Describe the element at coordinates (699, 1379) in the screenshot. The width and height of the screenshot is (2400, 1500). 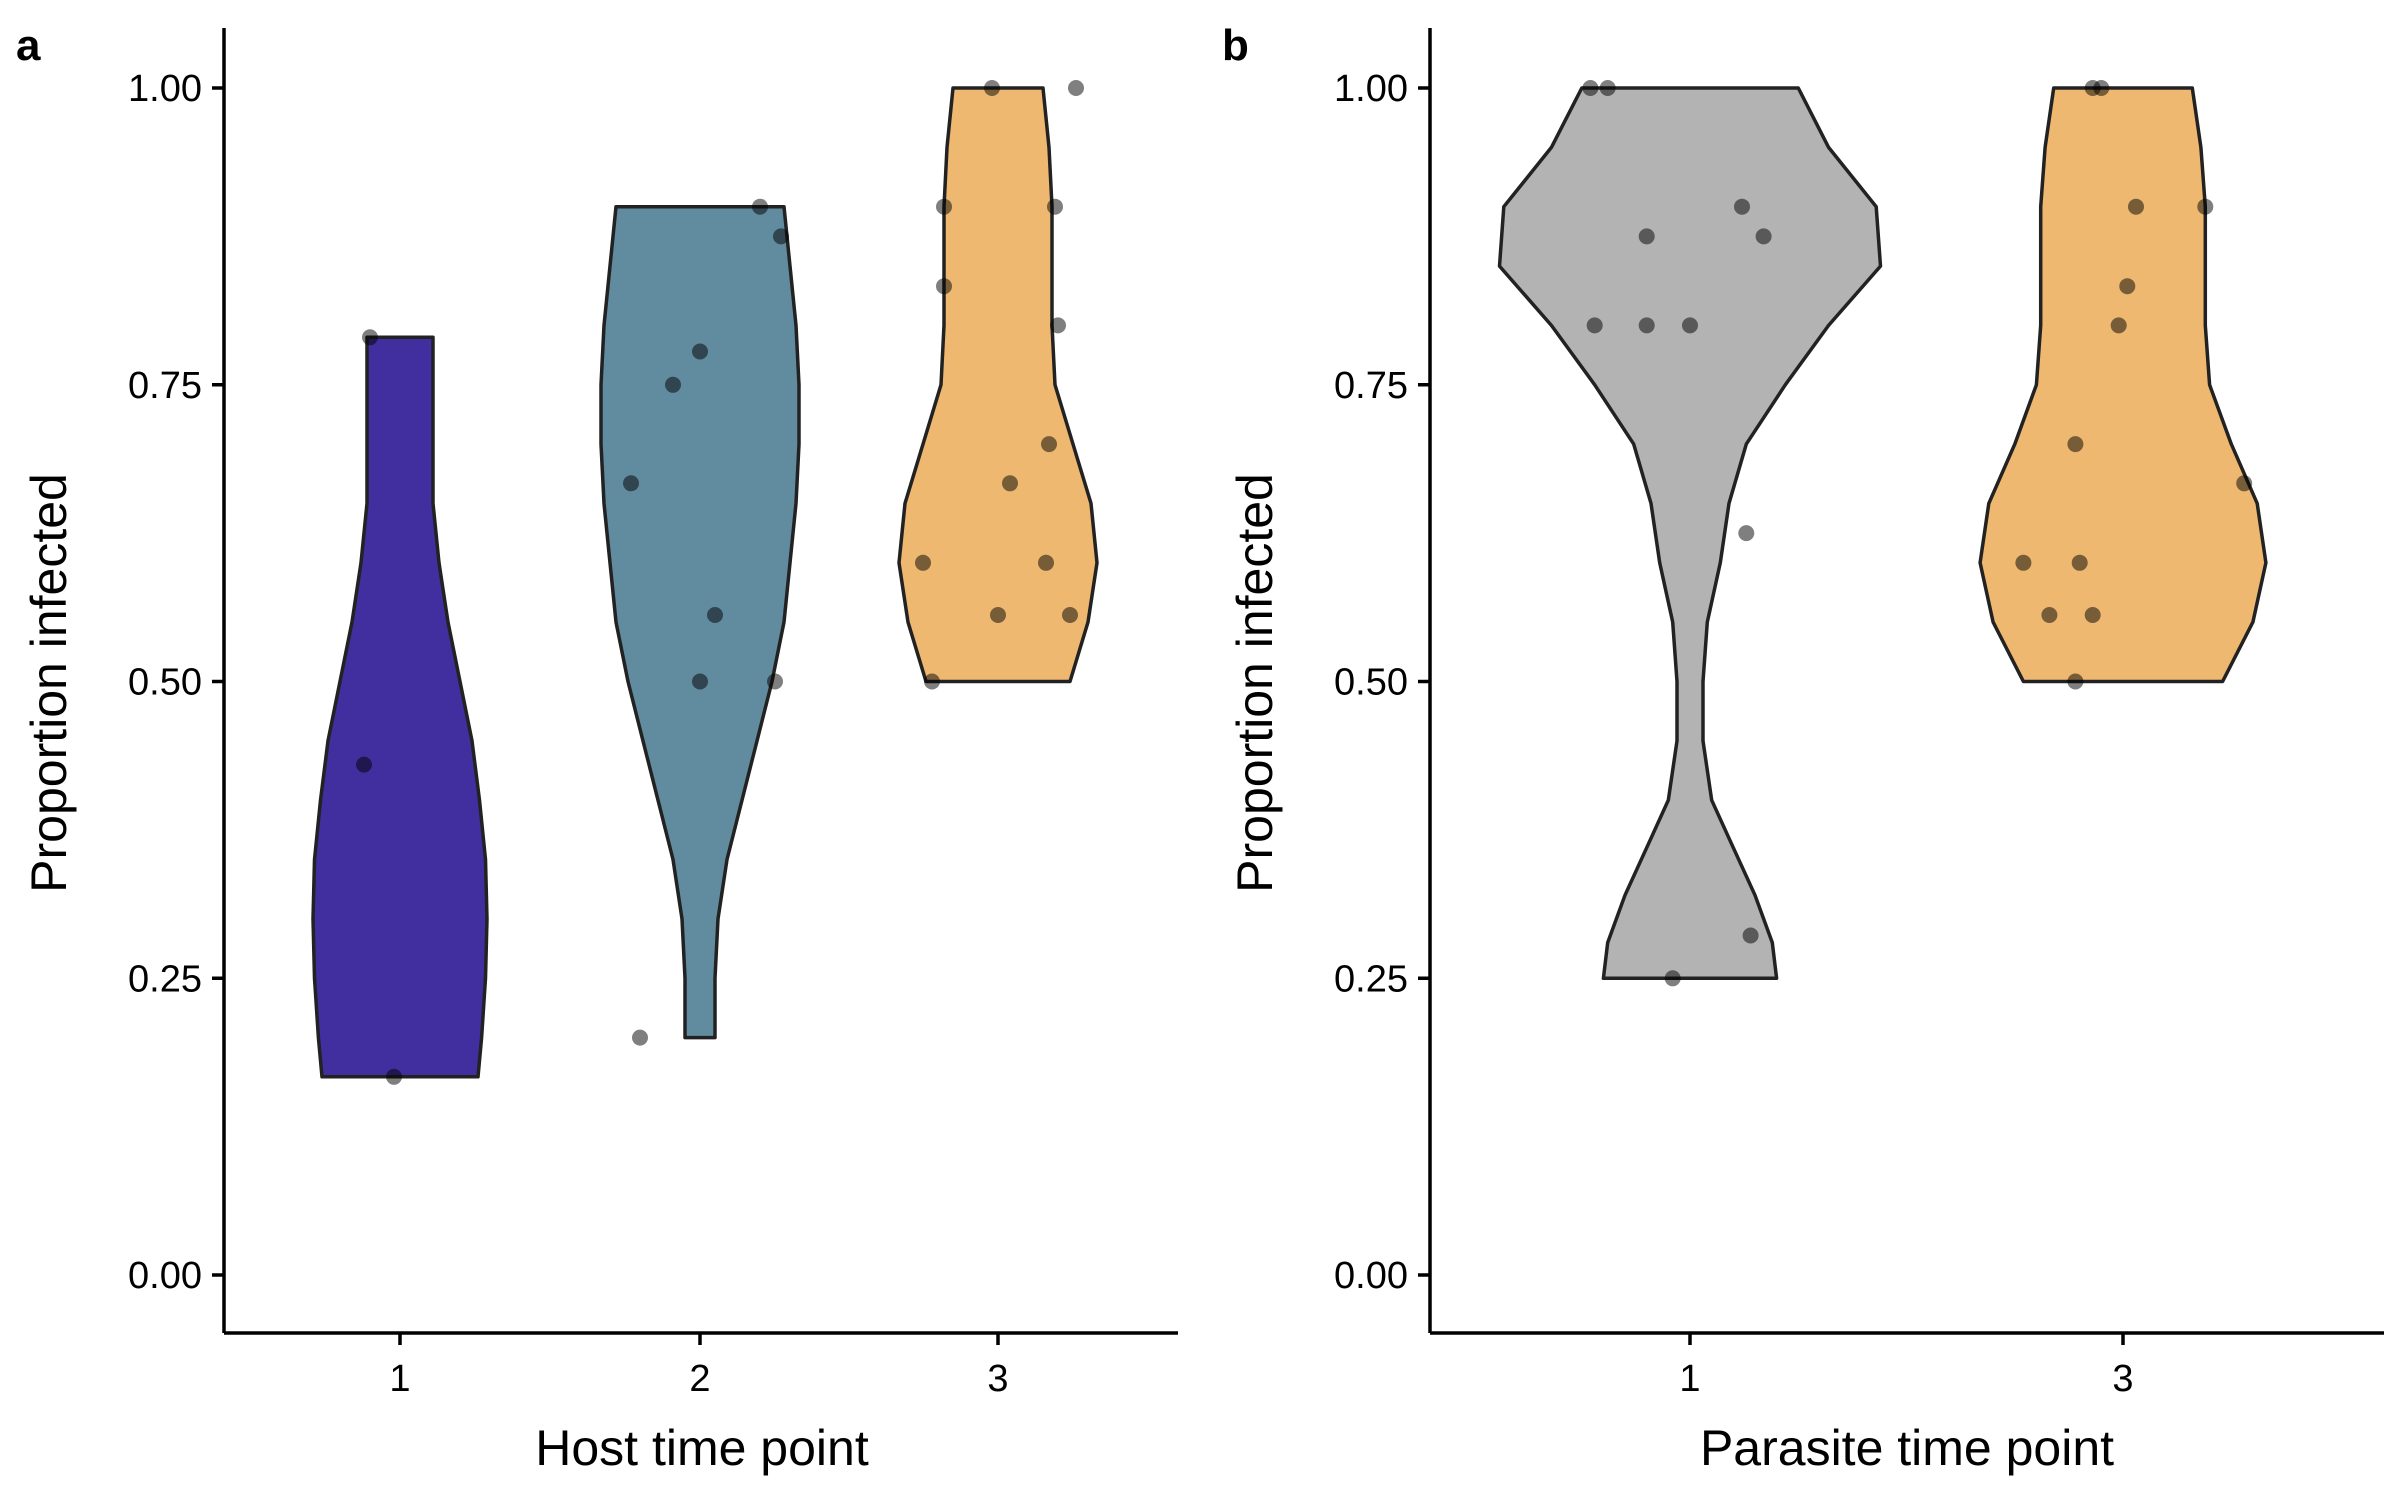
I see `x-tick-label: 2` at that location.